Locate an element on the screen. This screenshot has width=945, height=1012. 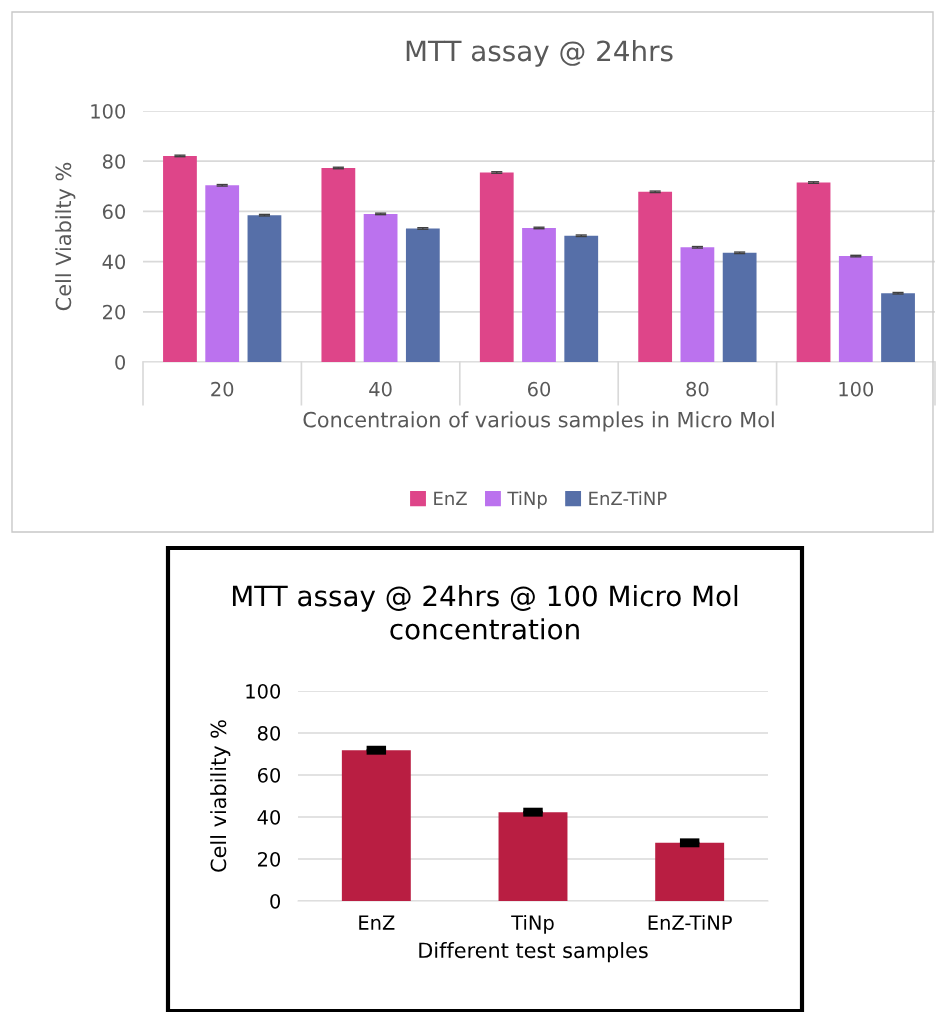
x-tick-label: EnZ-TiNP is located at coordinates (690, 922).